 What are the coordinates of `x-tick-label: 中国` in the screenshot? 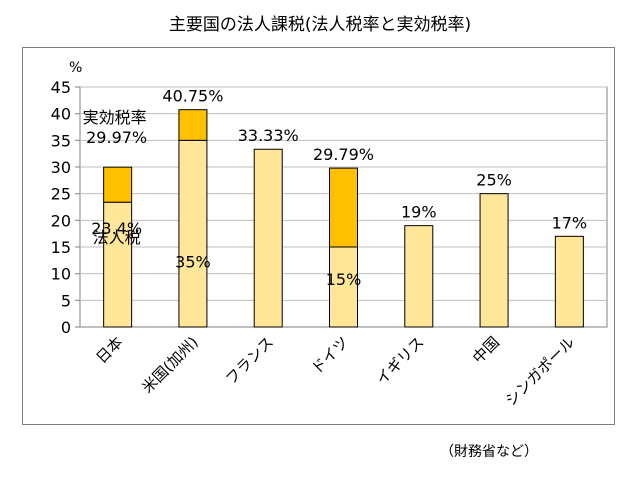 It's located at (486, 350).